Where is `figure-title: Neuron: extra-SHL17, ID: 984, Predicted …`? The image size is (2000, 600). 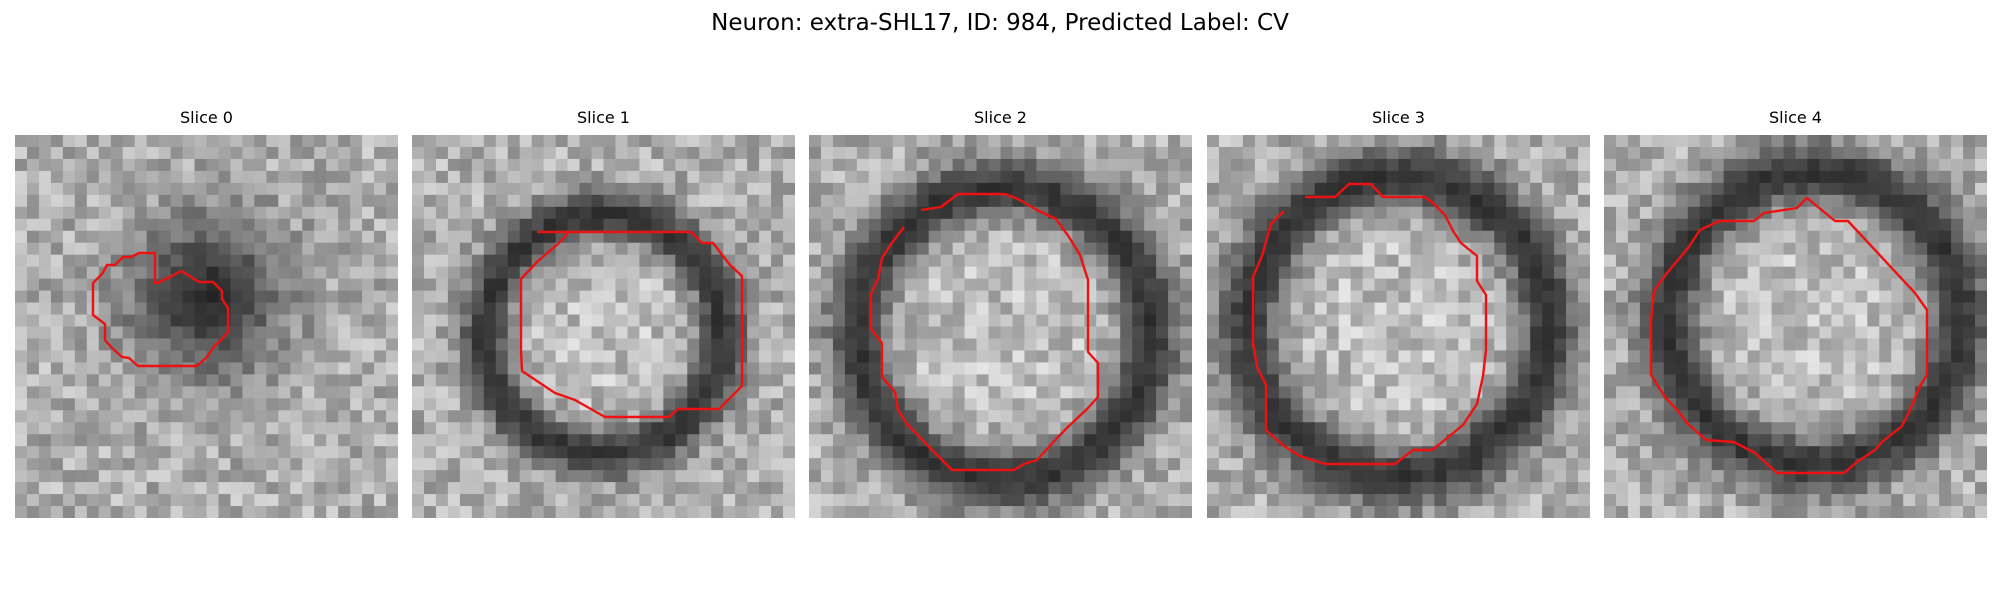 figure-title: Neuron: extra-SHL17, ID: 984, Predicted … is located at coordinates (1000, 23).